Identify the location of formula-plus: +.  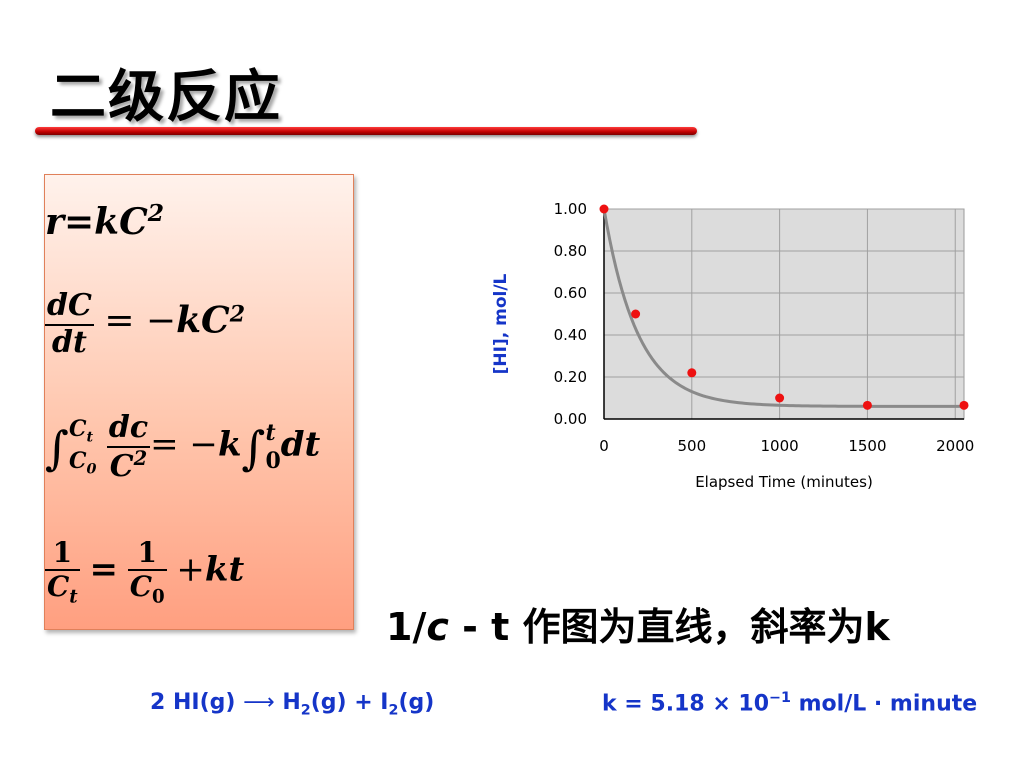
(190, 569).